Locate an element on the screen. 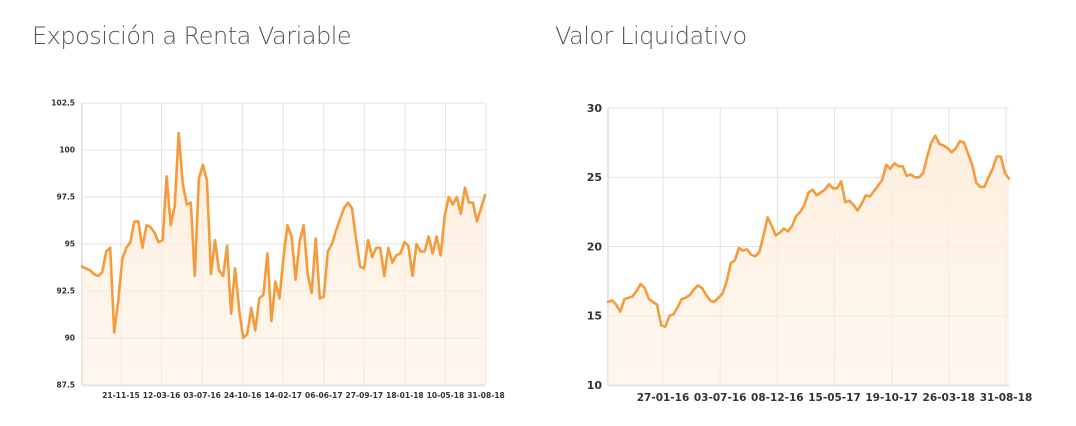 The width and height of the screenshot is (1076, 426). x-tick-label: 24-10-16 is located at coordinates (243, 395).